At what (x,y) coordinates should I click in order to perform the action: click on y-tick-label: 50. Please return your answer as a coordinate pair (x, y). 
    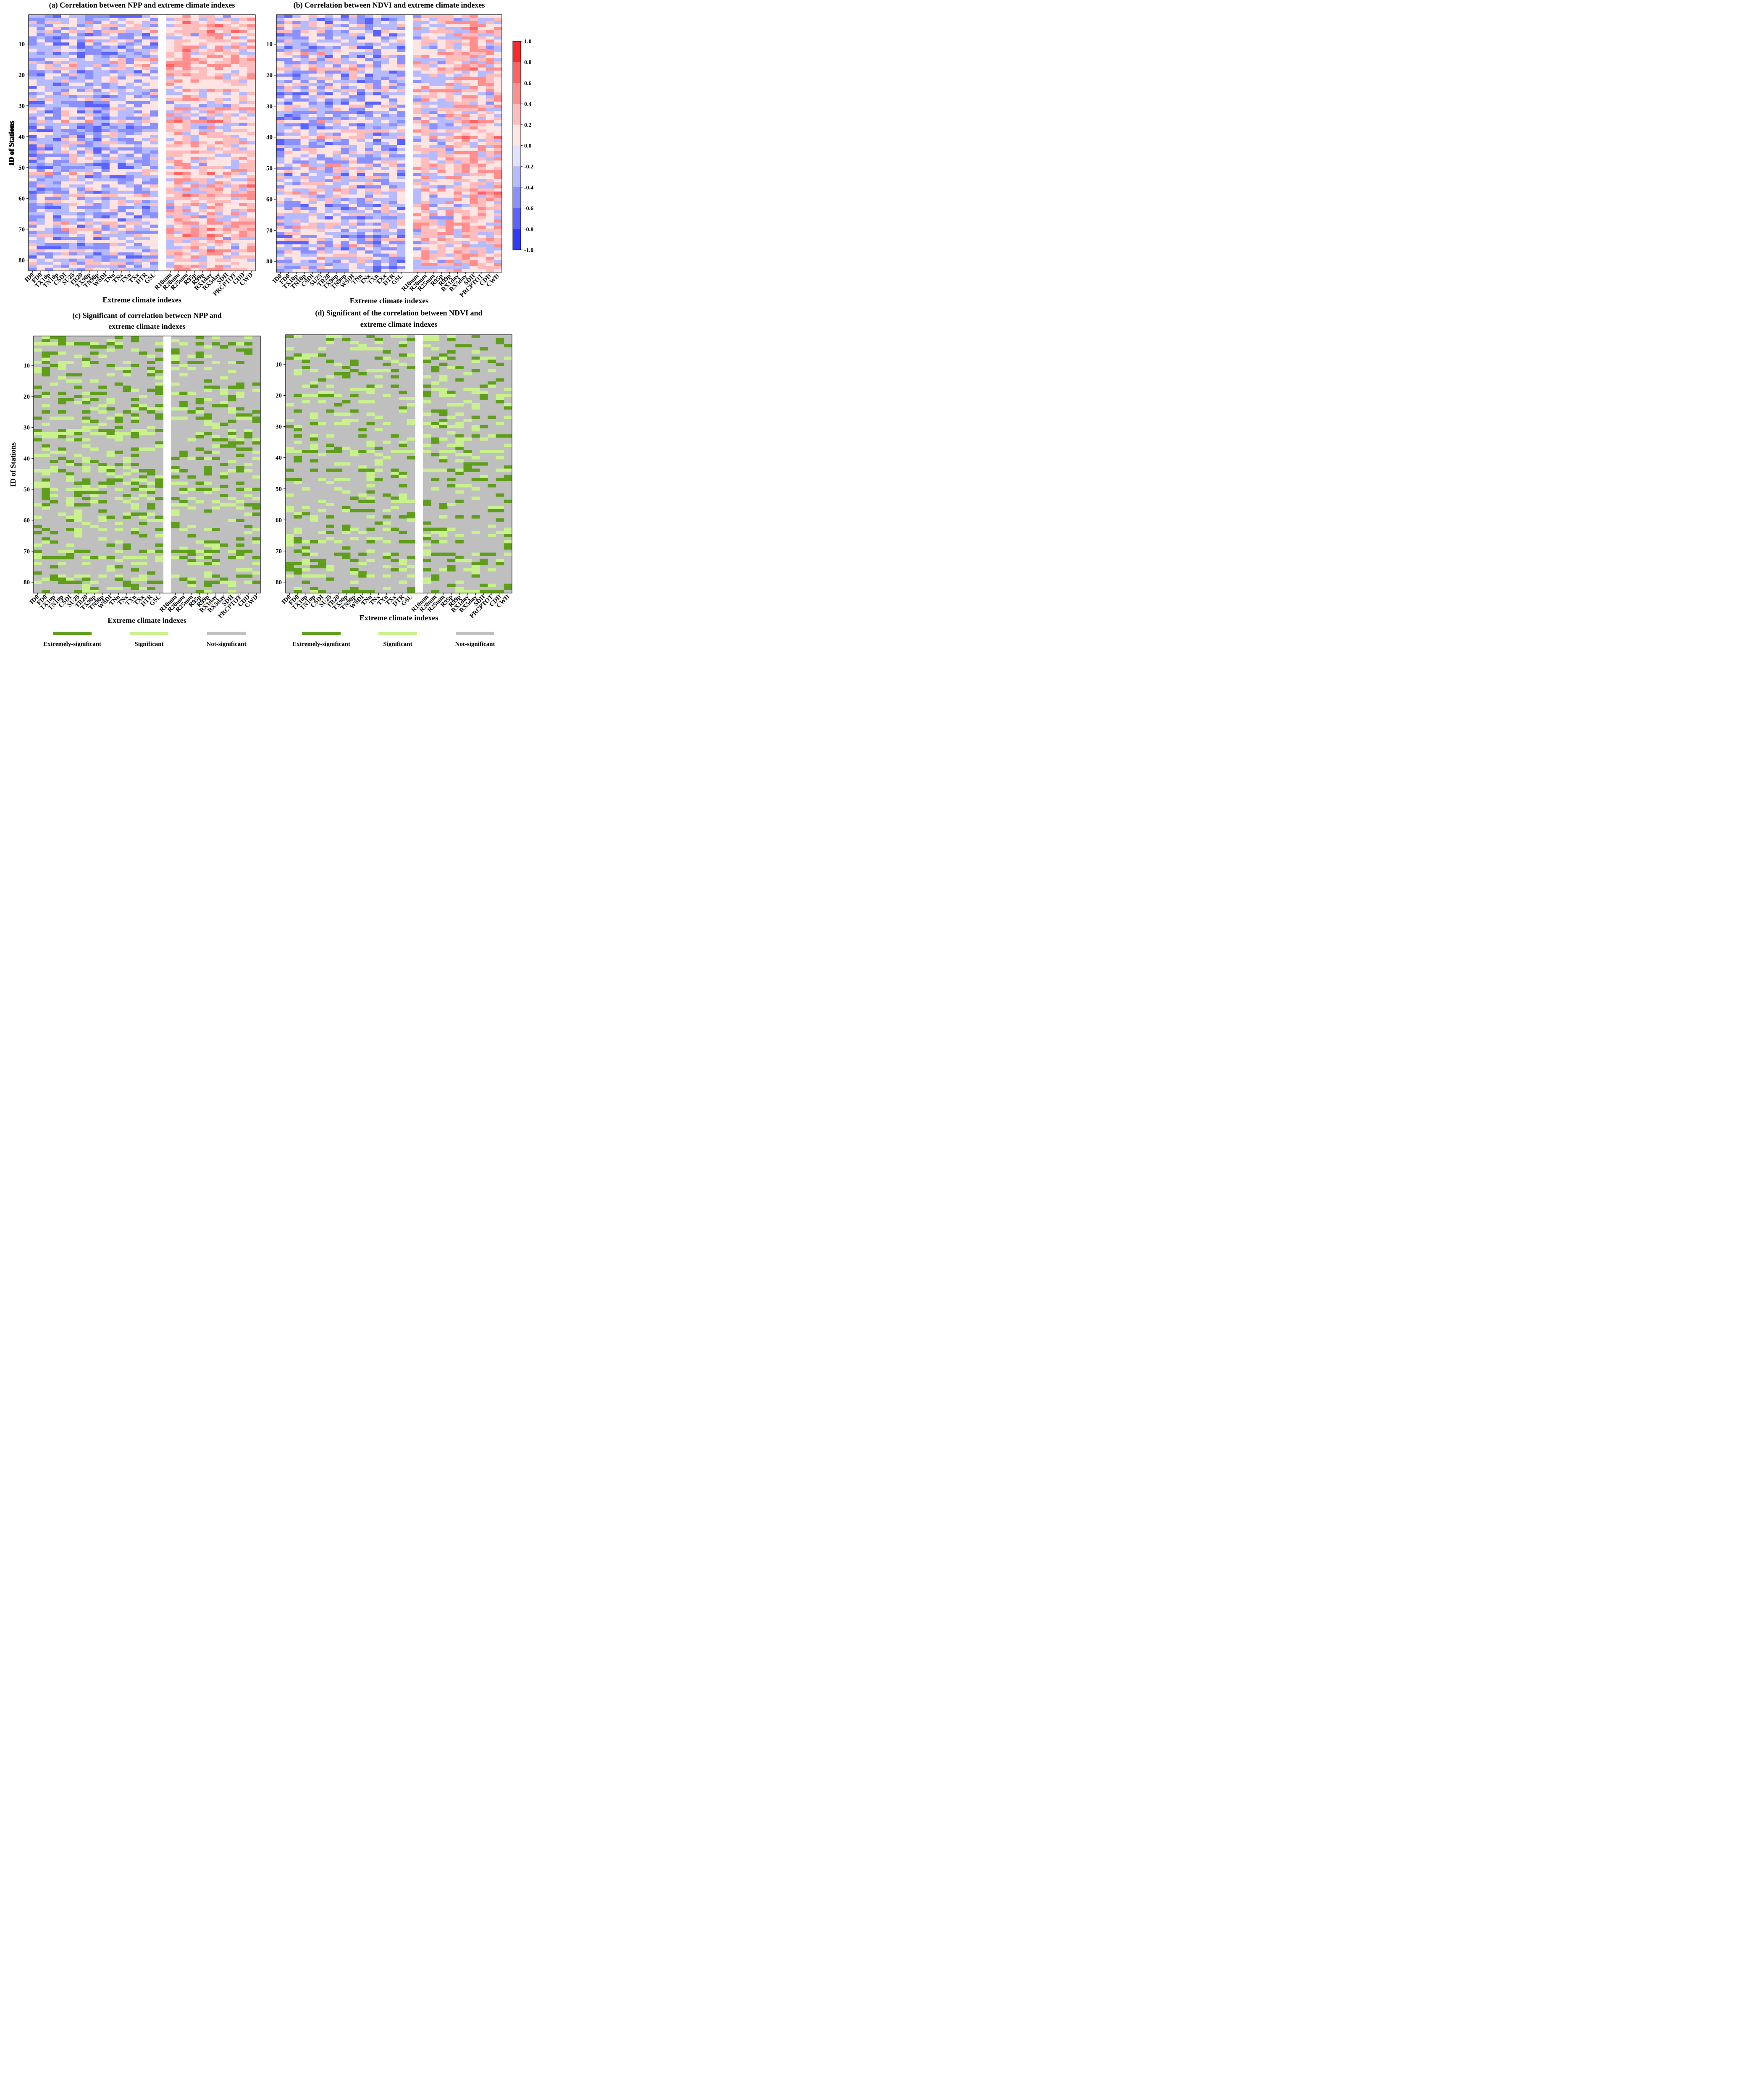
    Looking at the image, I should click on (269, 168).